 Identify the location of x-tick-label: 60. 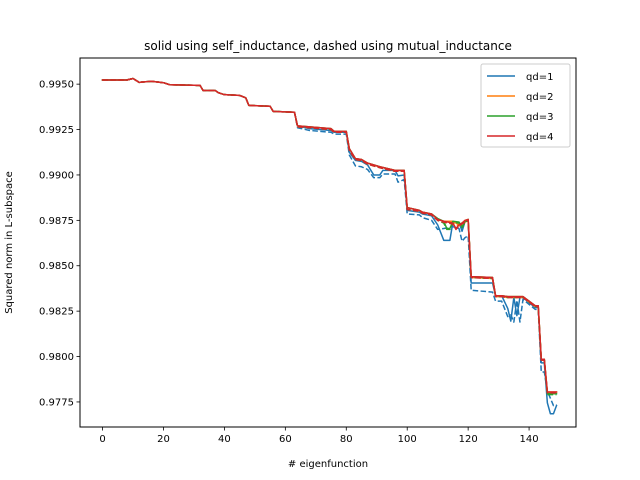
(285, 439).